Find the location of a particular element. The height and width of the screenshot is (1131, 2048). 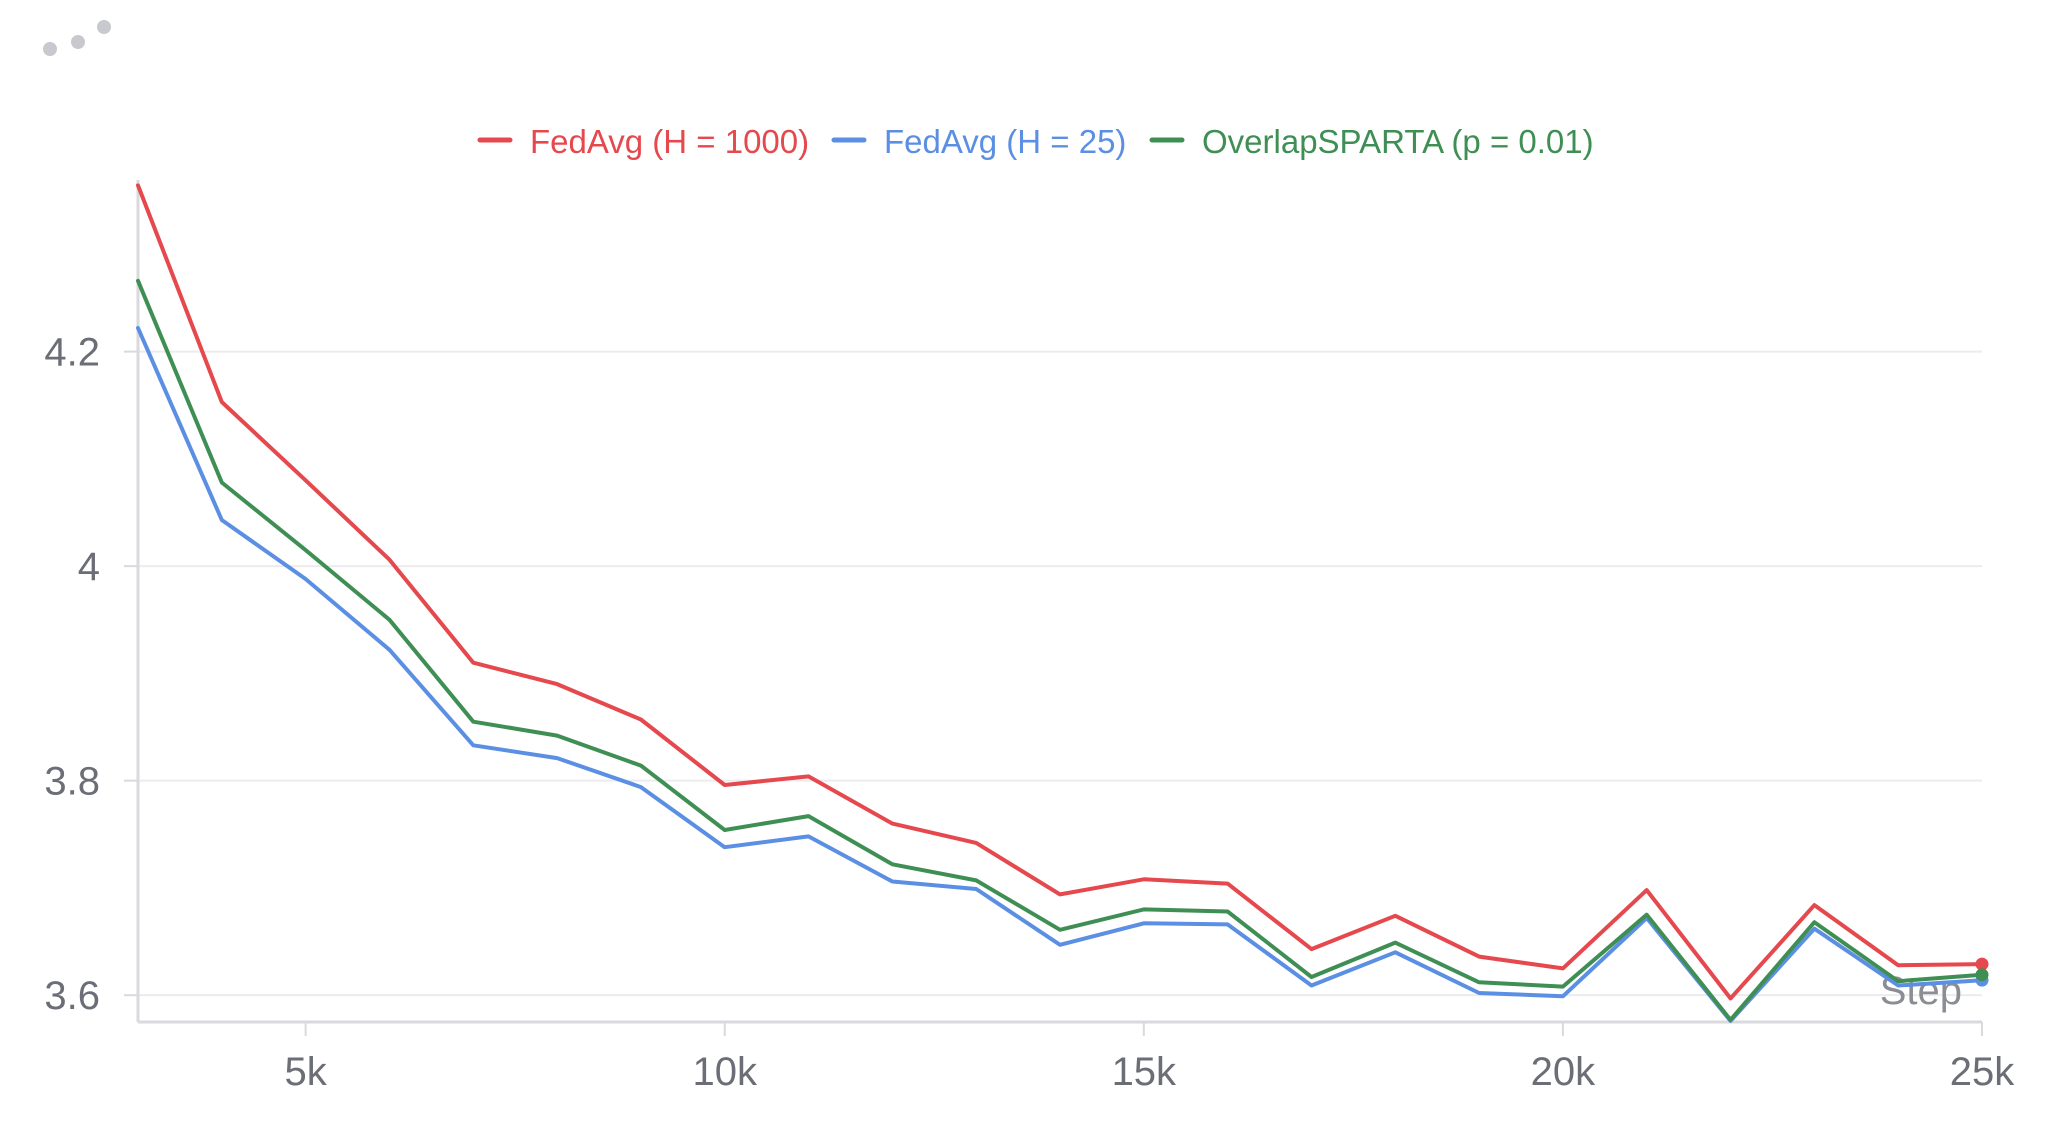

y-tick-label: 3.8 is located at coordinates (72, 782).